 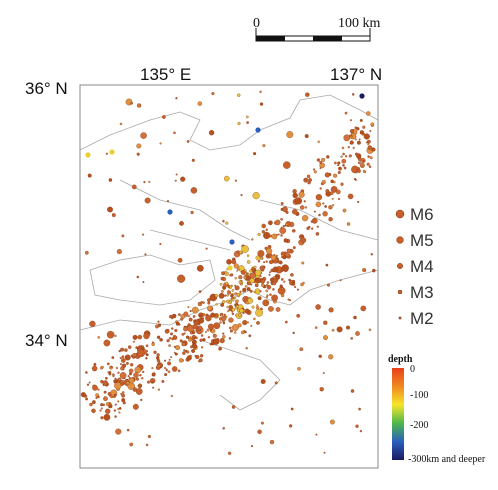 What do you see at coordinates (422, 266) in the screenshot?
I see `legend-label: M4` at bounding box center [422, 266].